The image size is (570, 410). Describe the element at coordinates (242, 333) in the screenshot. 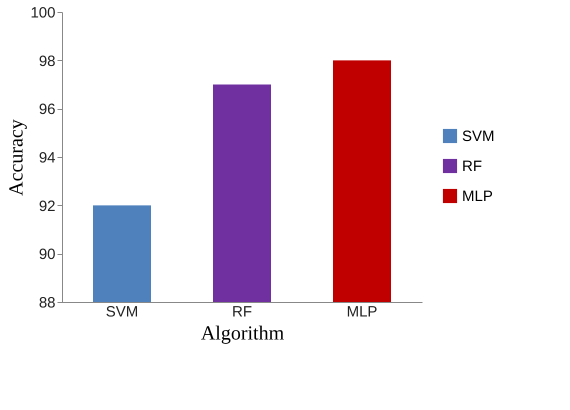

I see `x-axis-title: Algorithm` at that location.